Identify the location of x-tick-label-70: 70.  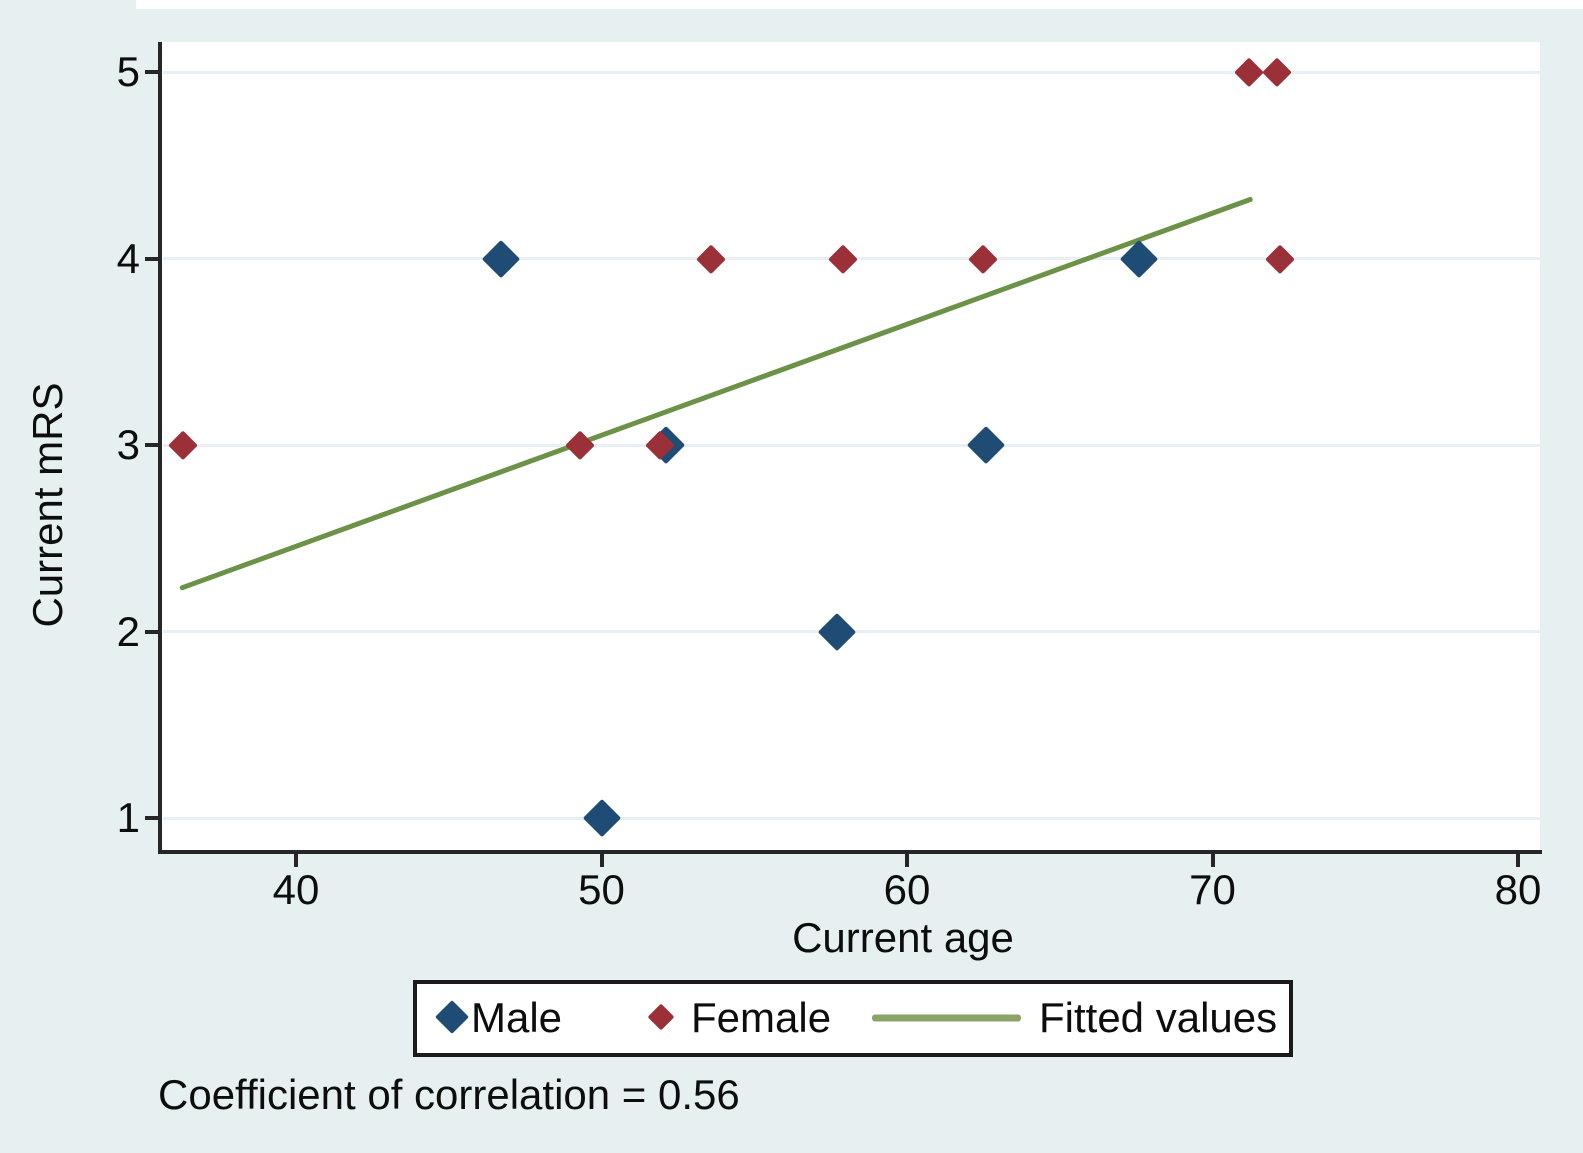
(1212, 889).